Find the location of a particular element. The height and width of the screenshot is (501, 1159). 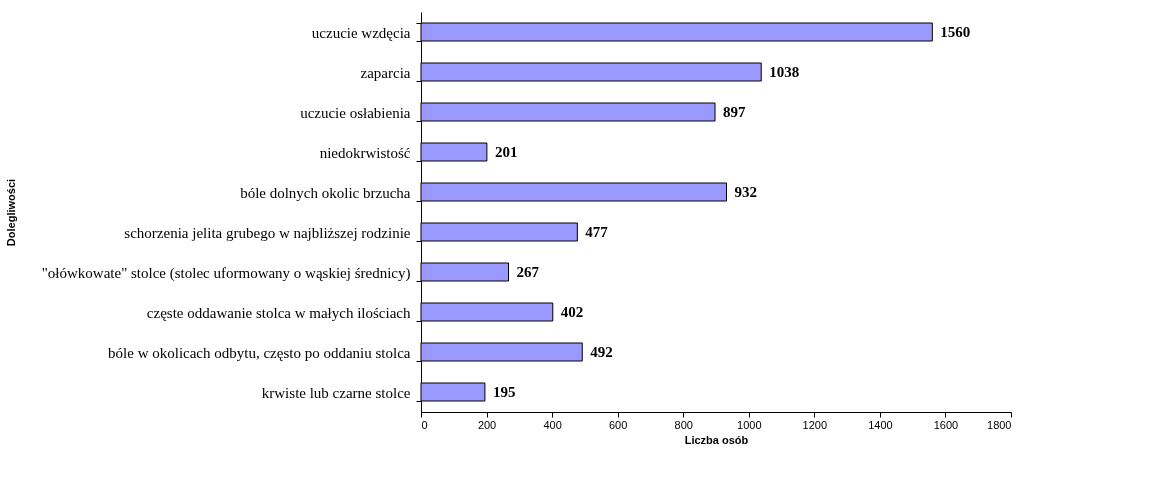

x-axis-title: Liczba osób is located at coordinates (716, 439).